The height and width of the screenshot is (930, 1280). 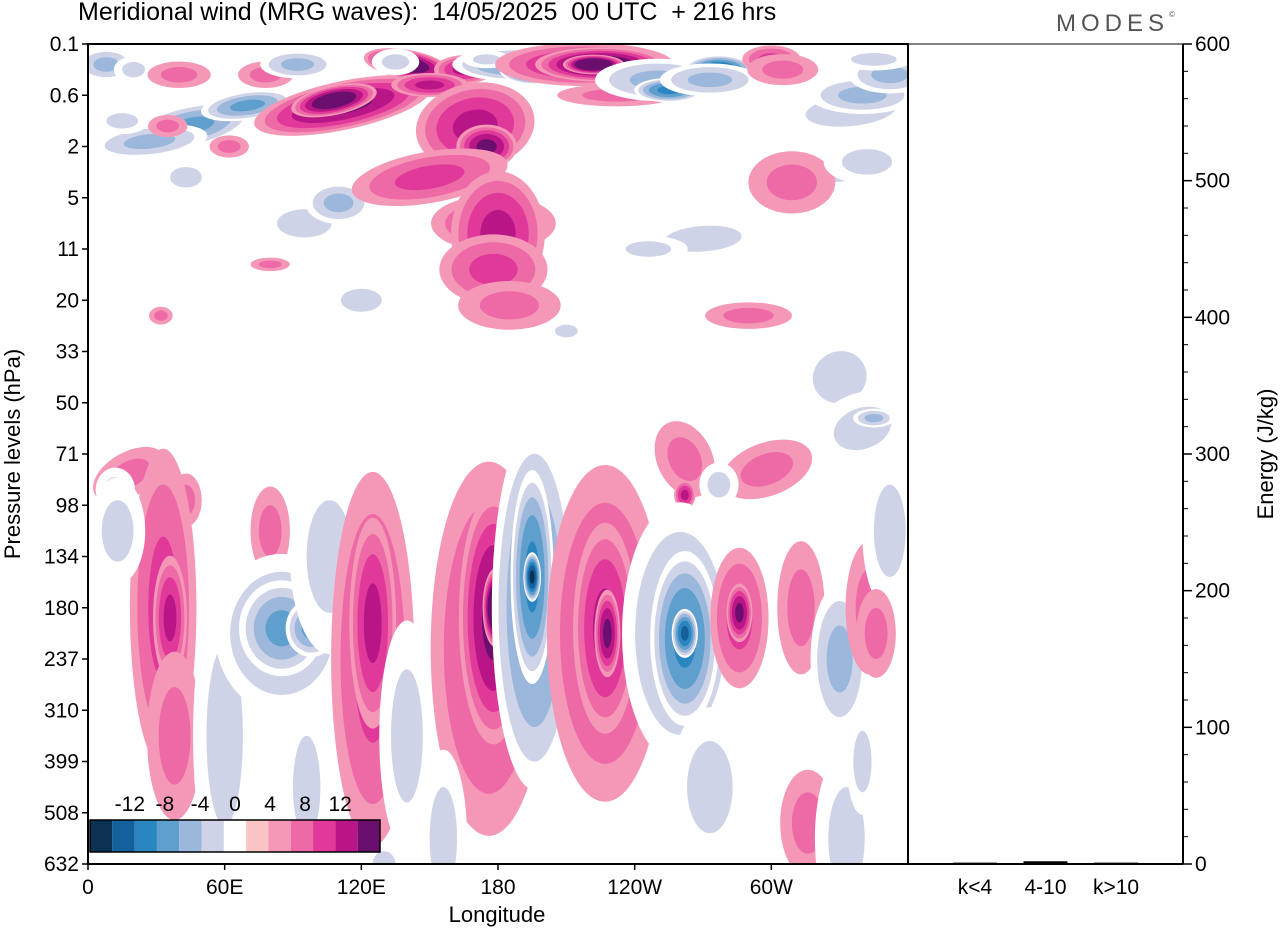 What do you see at coordinates (61, 813) in the screenshot?
I see `y-tick-label: 508` at bounding box center [61, 813].